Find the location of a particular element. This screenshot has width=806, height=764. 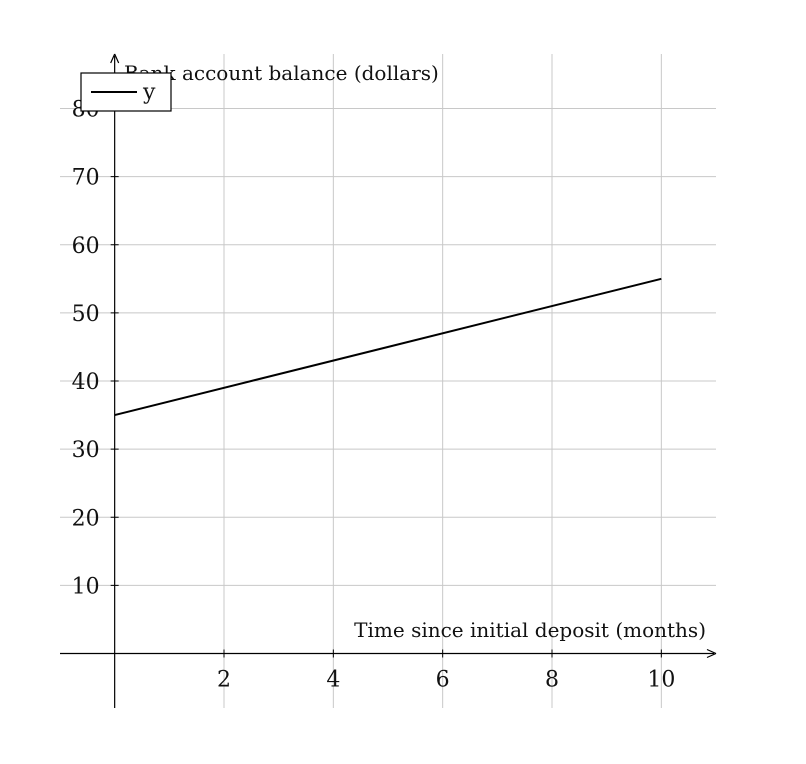

y-tick-label-40: 40 is located at coordinates (86, 382).